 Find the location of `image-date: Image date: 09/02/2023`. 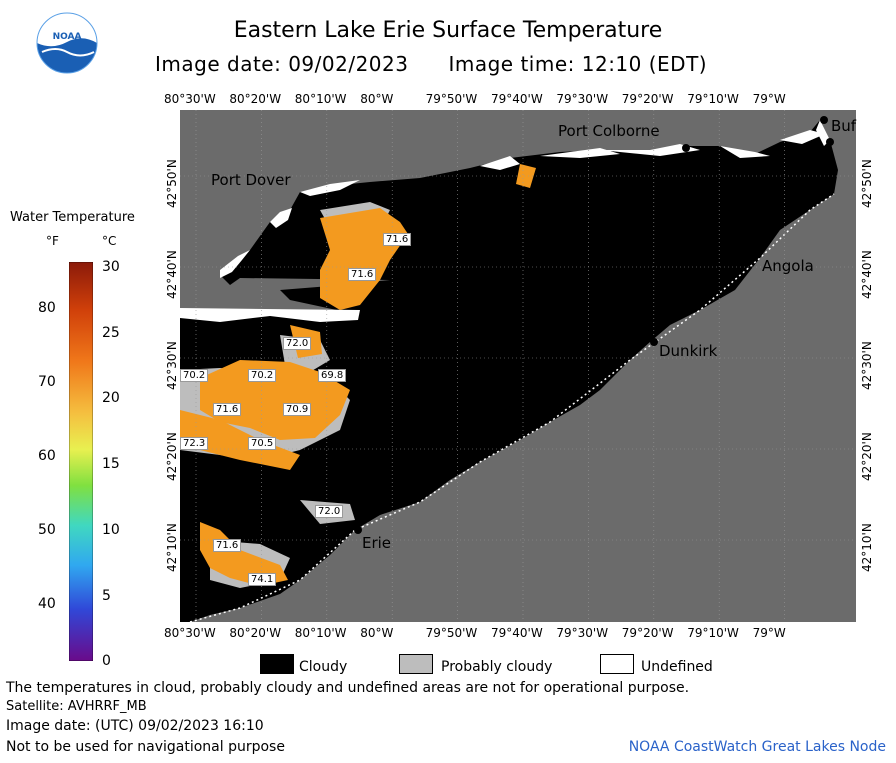

image-date: Image date: 09/02/2023 is located at coordinates (282, 64).